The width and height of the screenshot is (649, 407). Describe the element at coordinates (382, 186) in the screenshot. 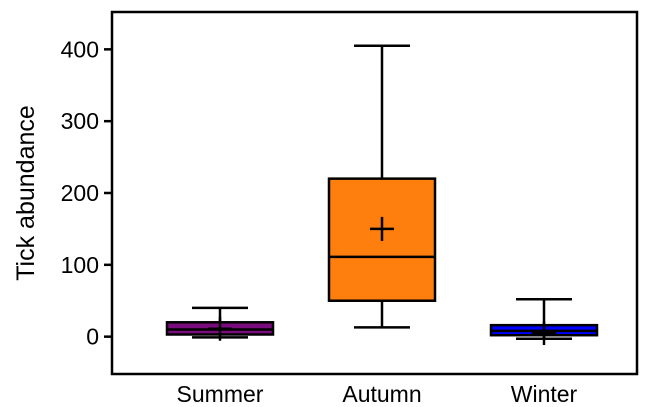

I see `box-autumn` at that location.